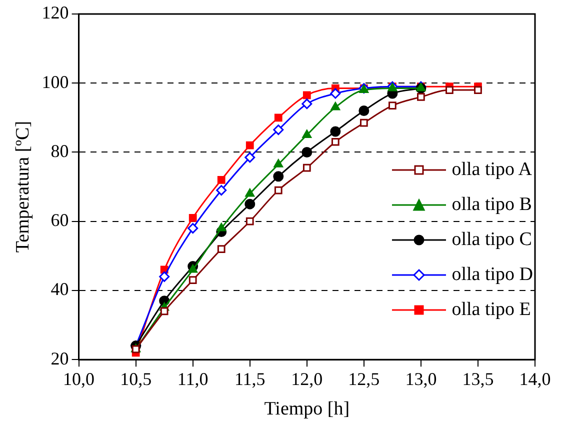 The width and height of the screenshot is (569, 435). What do you see at coordinates (59, 220) in the screenshot?
I see `y-tick-label: 60` at bounding box center [59, 220].